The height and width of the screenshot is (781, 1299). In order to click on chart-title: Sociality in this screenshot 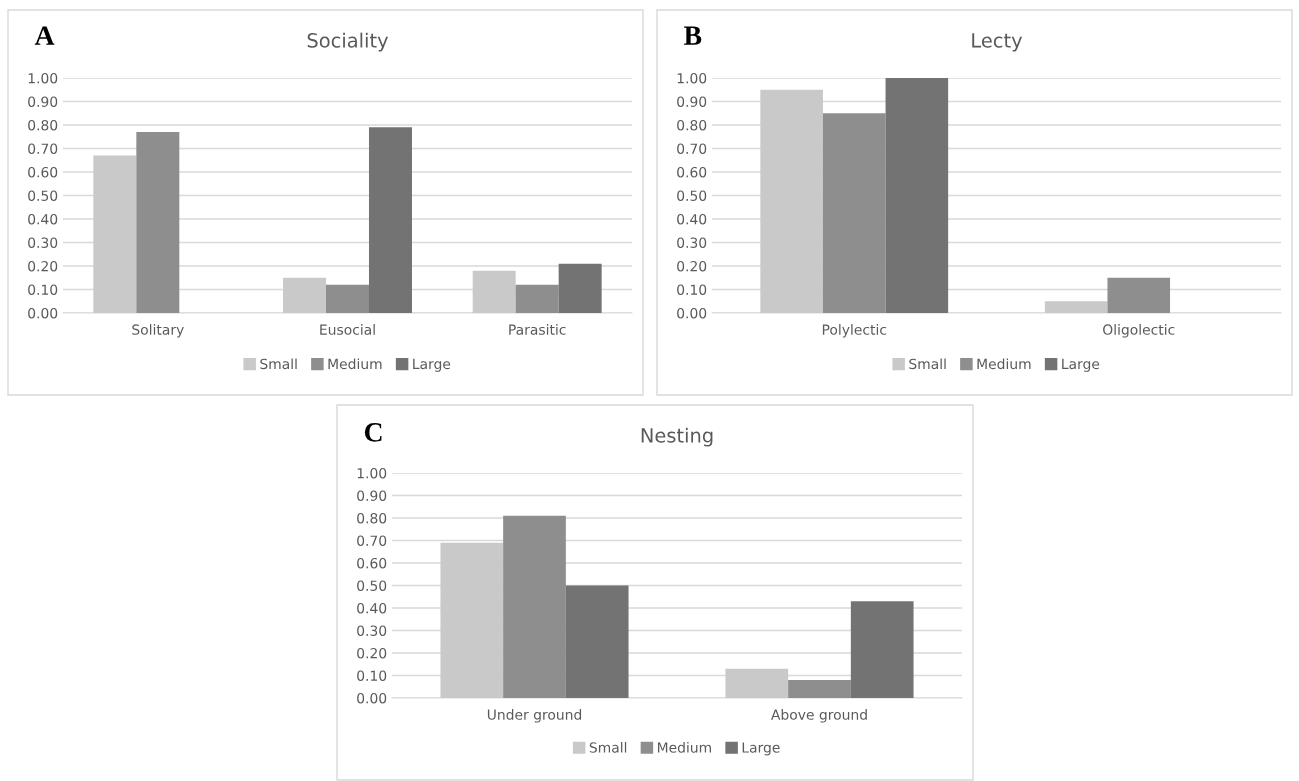, I will do `click(348, 42)`.